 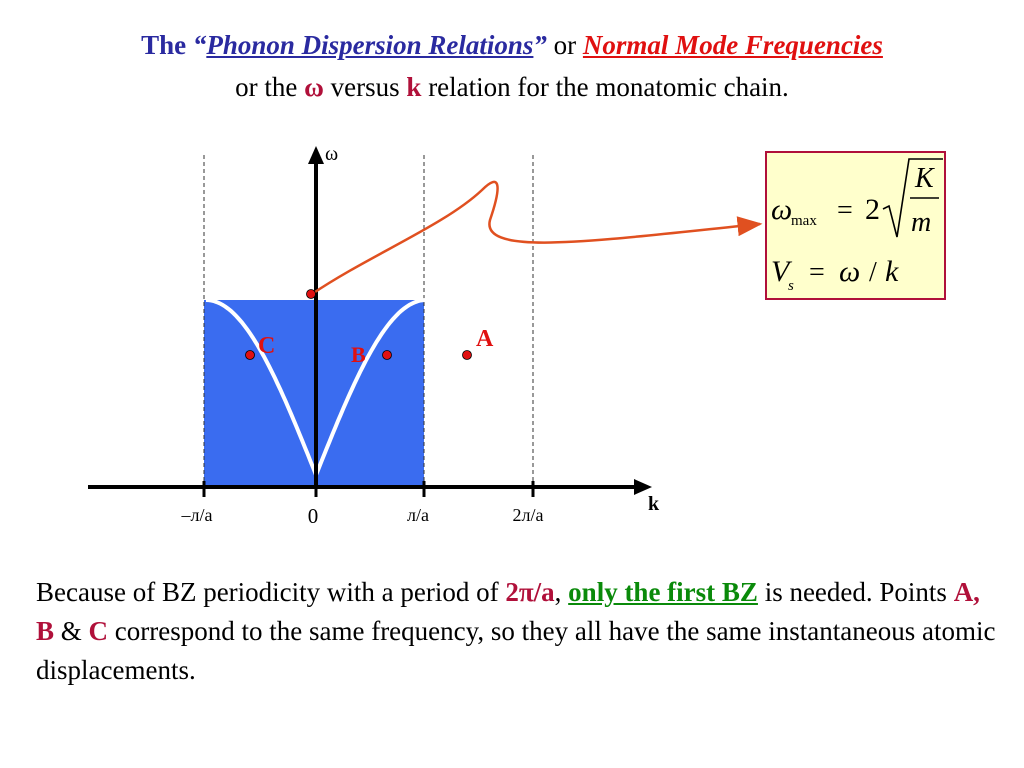 What do you see at coordinates (485, 339) in the screenshot?
I see `label-point-a: A` at bounding box center [485, 339].